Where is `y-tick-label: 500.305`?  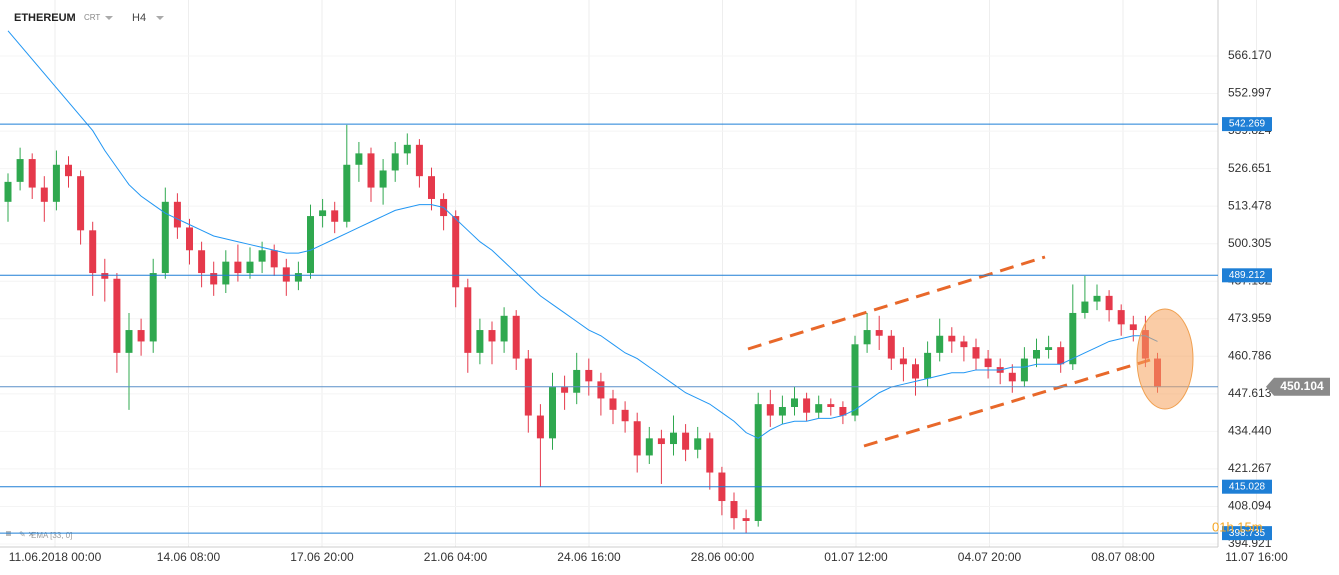 y-tick-label: 500.305 is located at coordinates (1250, 243).